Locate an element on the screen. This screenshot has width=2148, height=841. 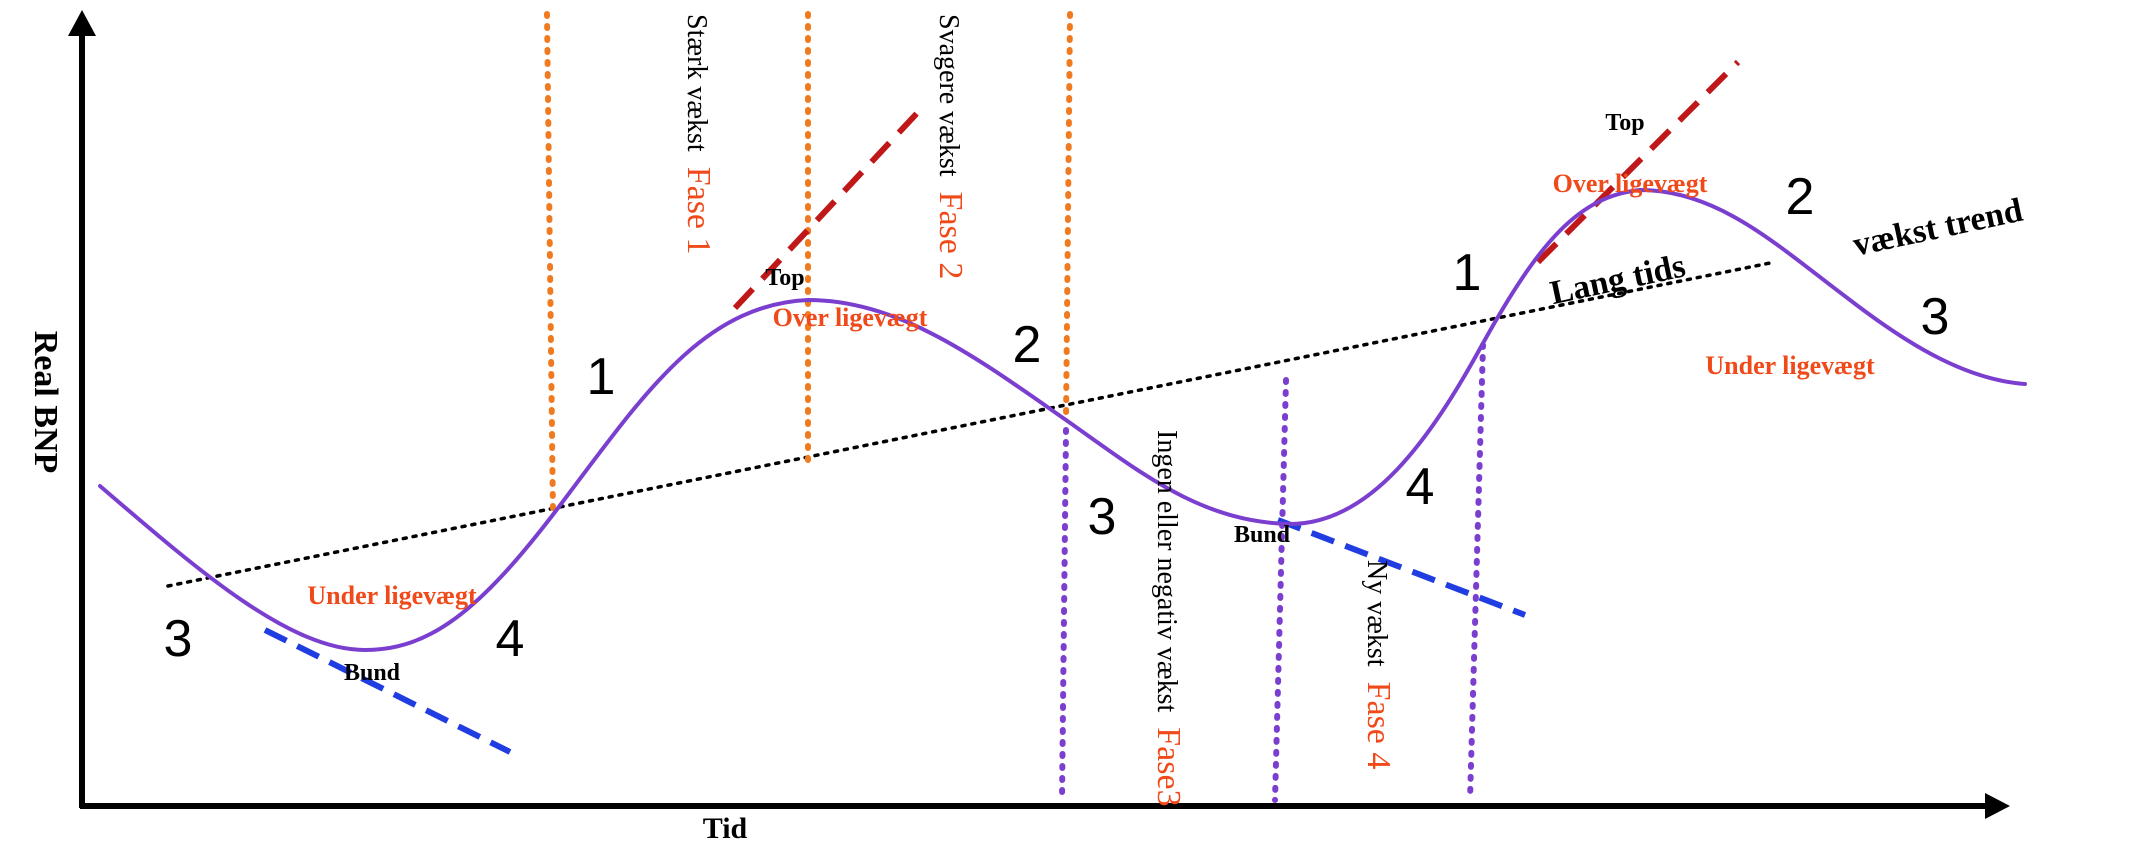
phase2-name: Fase 2 is located at coordinates (950, 236).